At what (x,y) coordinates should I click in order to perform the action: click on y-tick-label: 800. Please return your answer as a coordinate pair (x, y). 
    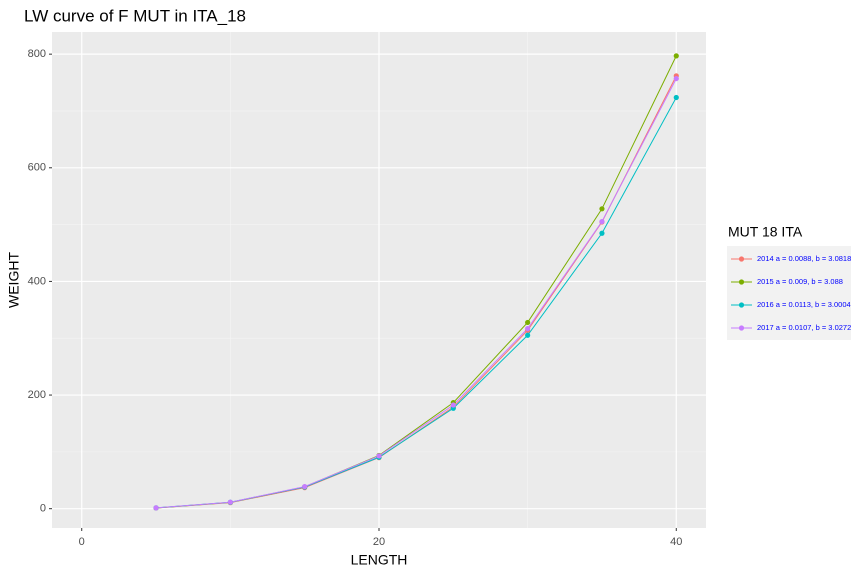
    Looking at the image, I should click on (37, 54).